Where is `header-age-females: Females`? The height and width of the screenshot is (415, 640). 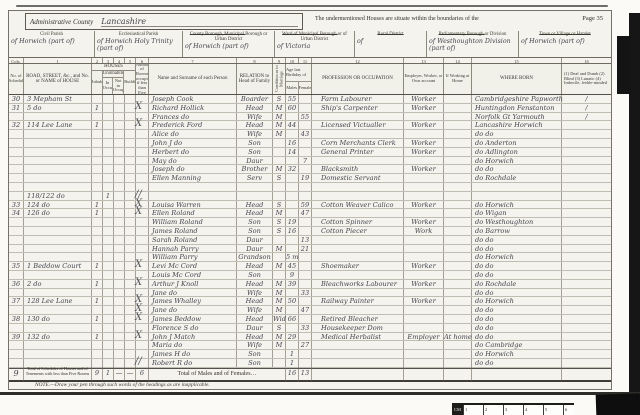 header-age-females: Females is located at coordinates (304, 87).